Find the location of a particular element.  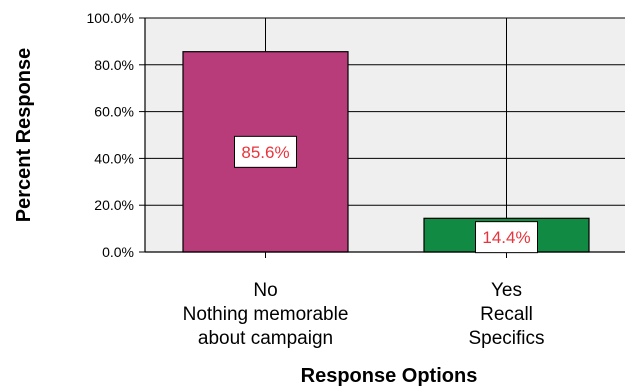

x-axis-title: Response Options is located at coordinates (389, 376).